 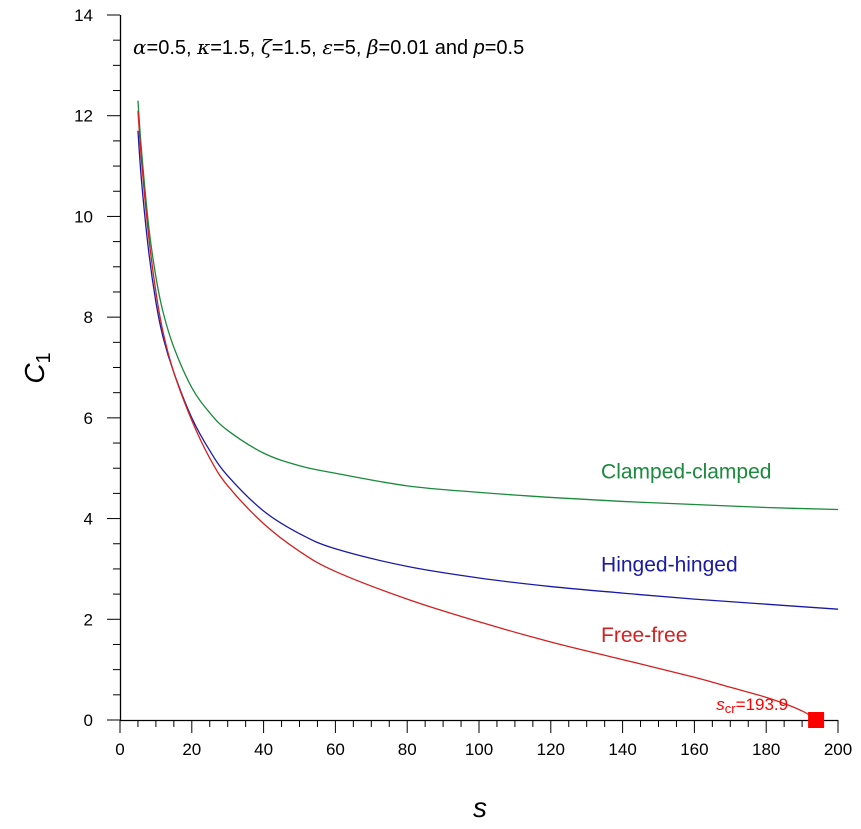 What do you see at coordinates (731, 708) in the screenshot?
I see `critical-label-sub: cr` at bounding box center [731, 708].